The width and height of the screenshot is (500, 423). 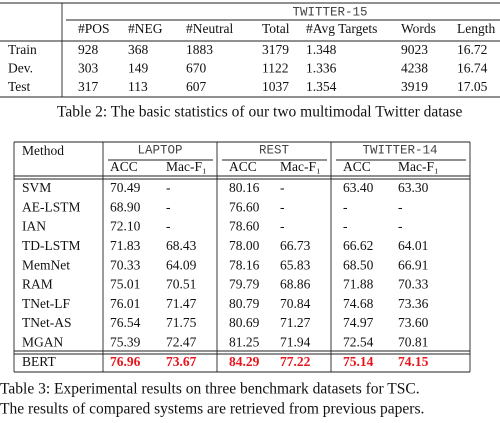 I want to click on cell: 80.69, so click(x=244, y=322).